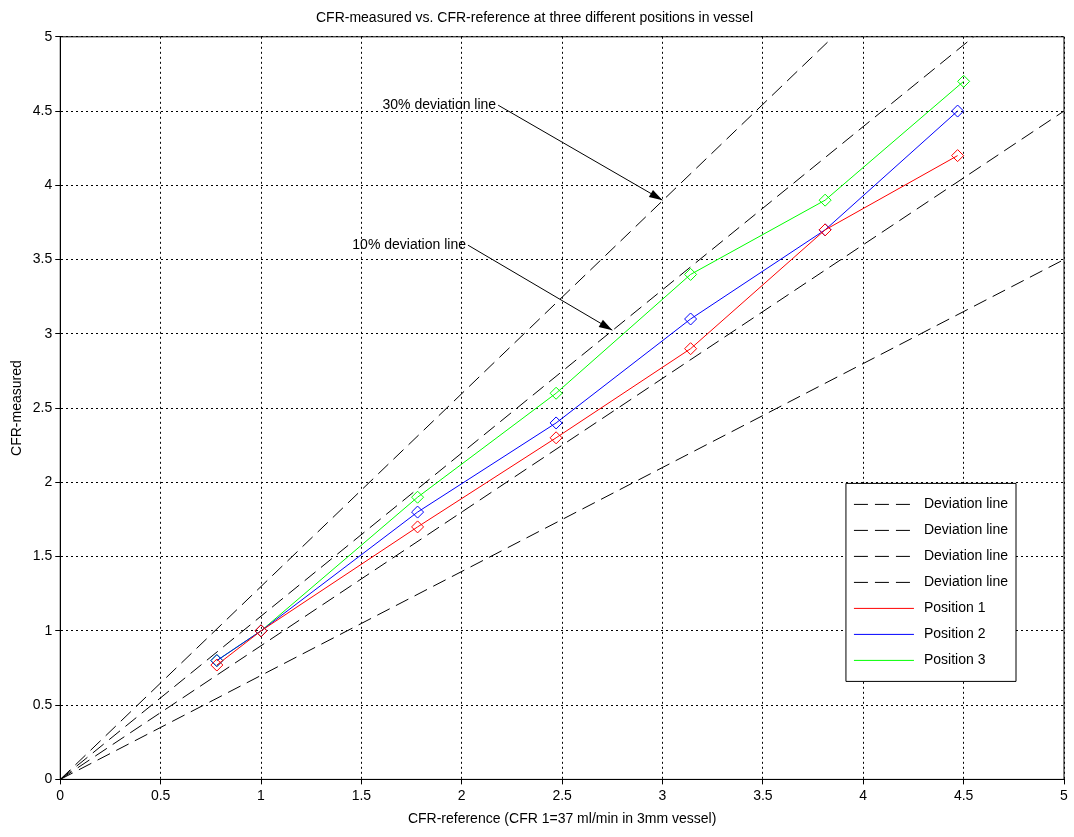  What do you see at coordinates (963, 794) in the screenshot?
I see `x-tick-label: 4.5` at bounding box center [963, 794].